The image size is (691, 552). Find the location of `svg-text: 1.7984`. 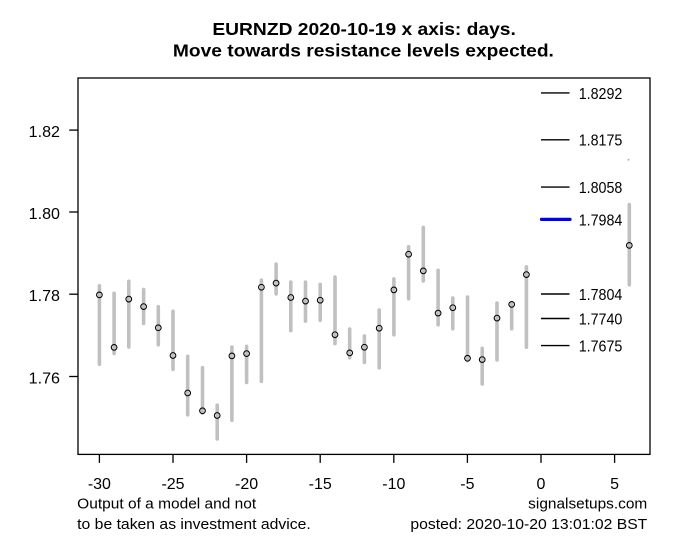

svg-text: 1.7984 is located at coordinates (601, 220).